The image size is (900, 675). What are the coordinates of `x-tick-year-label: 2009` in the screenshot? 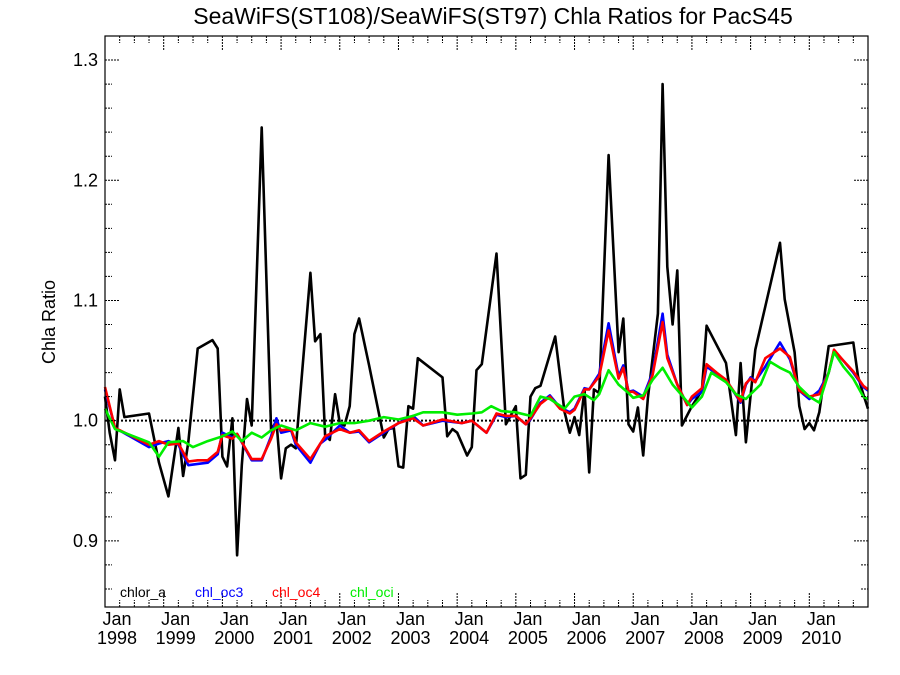 It's located at (763, 638).